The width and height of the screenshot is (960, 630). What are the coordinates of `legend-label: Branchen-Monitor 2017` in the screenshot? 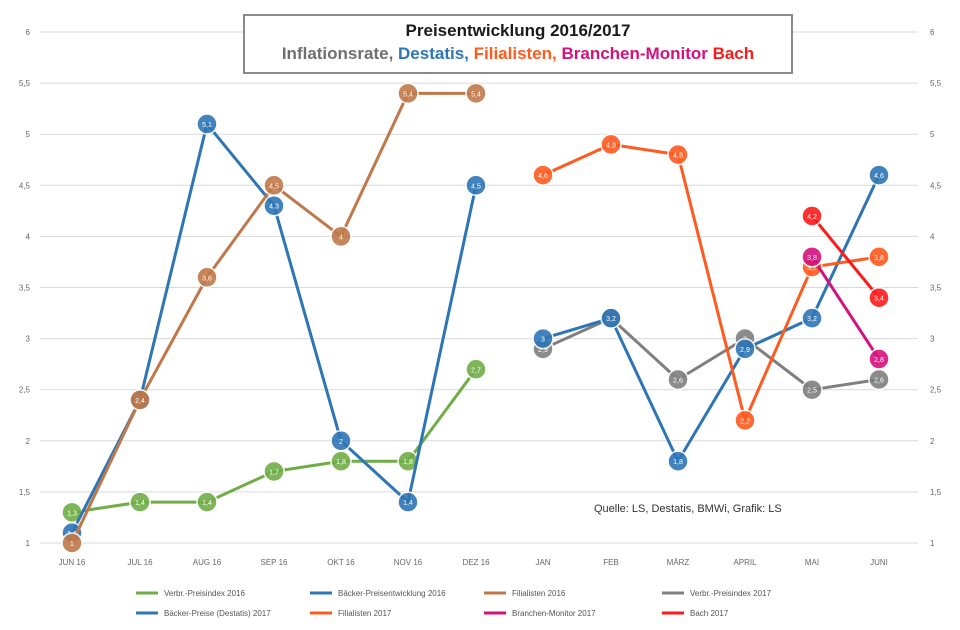 It's located at (554, 613).